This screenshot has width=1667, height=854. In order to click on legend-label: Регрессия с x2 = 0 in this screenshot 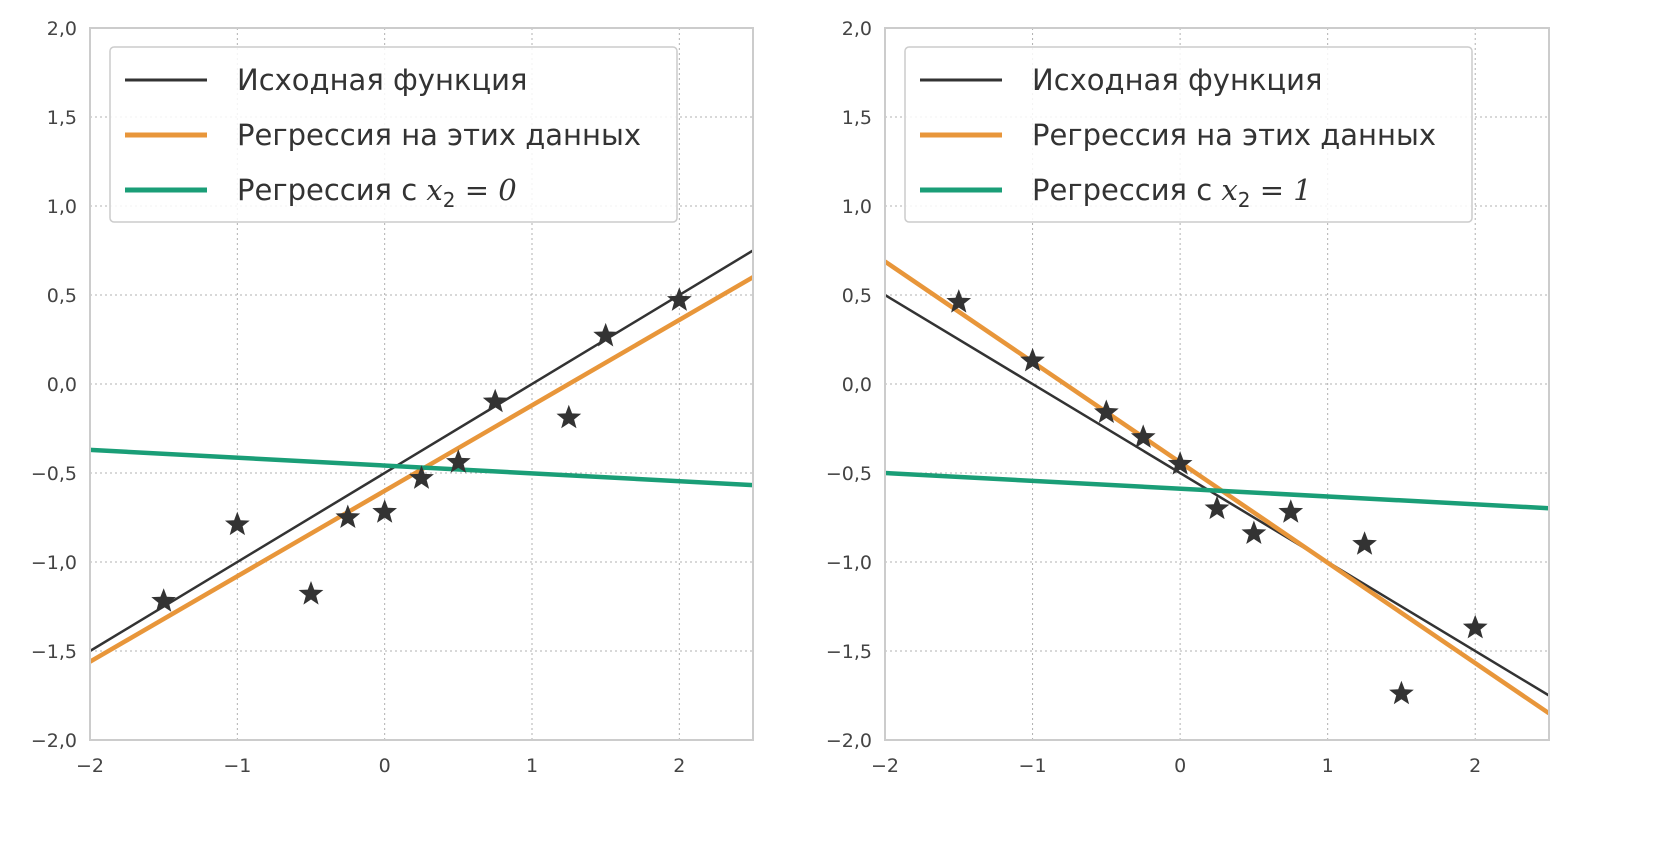, I will do `click(377, 192)`.